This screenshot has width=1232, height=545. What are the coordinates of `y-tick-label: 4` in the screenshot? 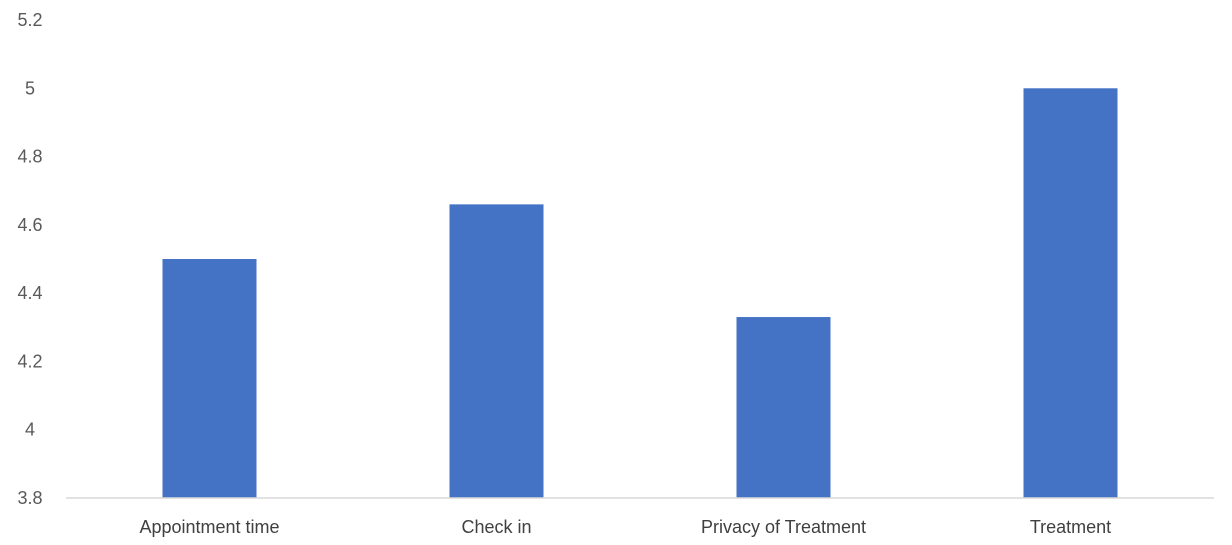 It's located at (30, 430).